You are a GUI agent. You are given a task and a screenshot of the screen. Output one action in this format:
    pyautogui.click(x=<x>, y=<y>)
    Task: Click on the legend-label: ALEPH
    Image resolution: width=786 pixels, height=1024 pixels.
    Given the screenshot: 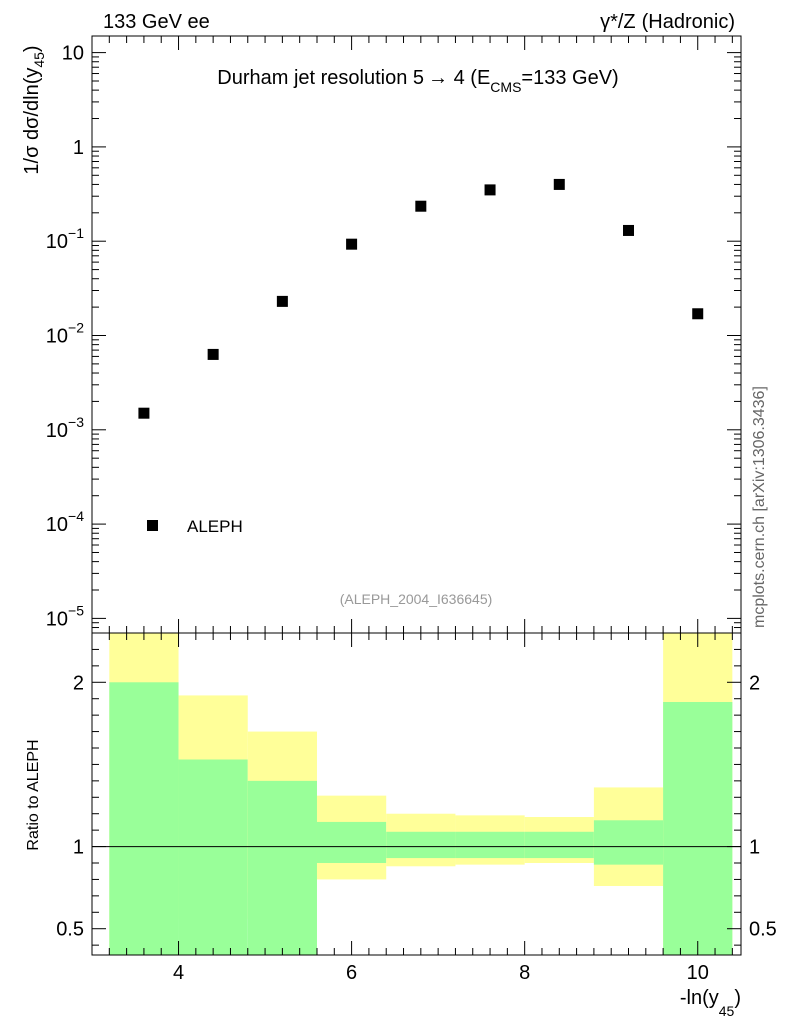 What is the action you would take?
    pyautogui.click(x=215, y=526)
    